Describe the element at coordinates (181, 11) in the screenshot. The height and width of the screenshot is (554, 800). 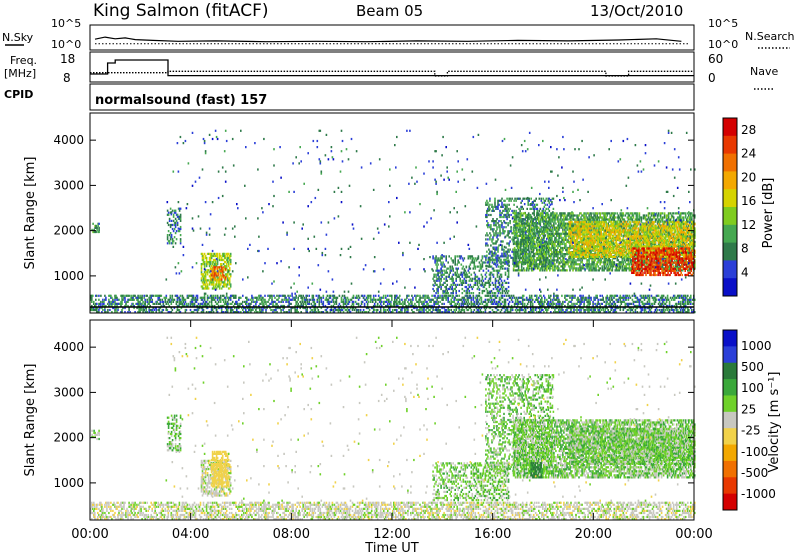
I see `station-title: King Salmon (fitACF)` at that location.